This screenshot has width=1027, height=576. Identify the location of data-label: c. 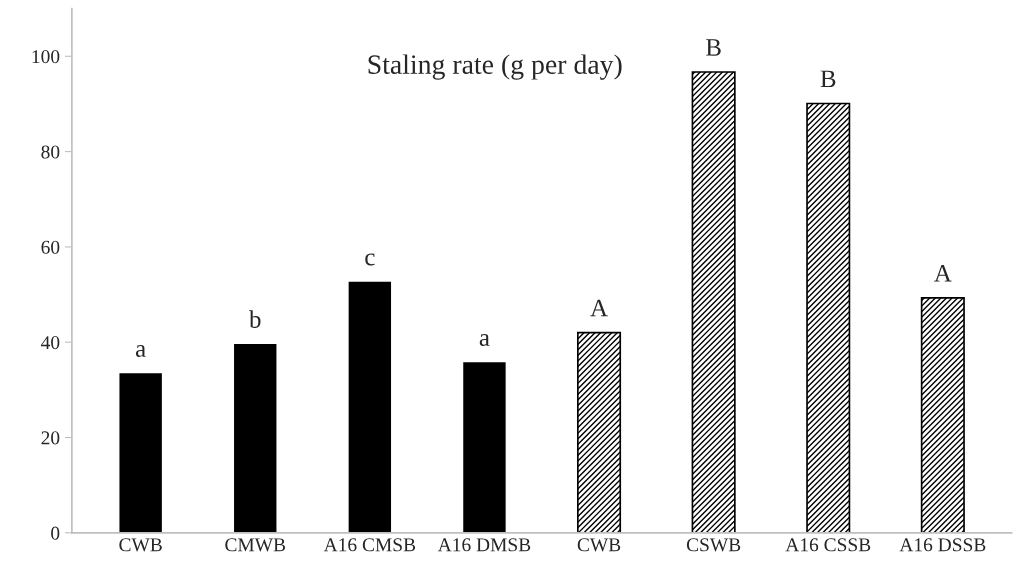
(370, 259).